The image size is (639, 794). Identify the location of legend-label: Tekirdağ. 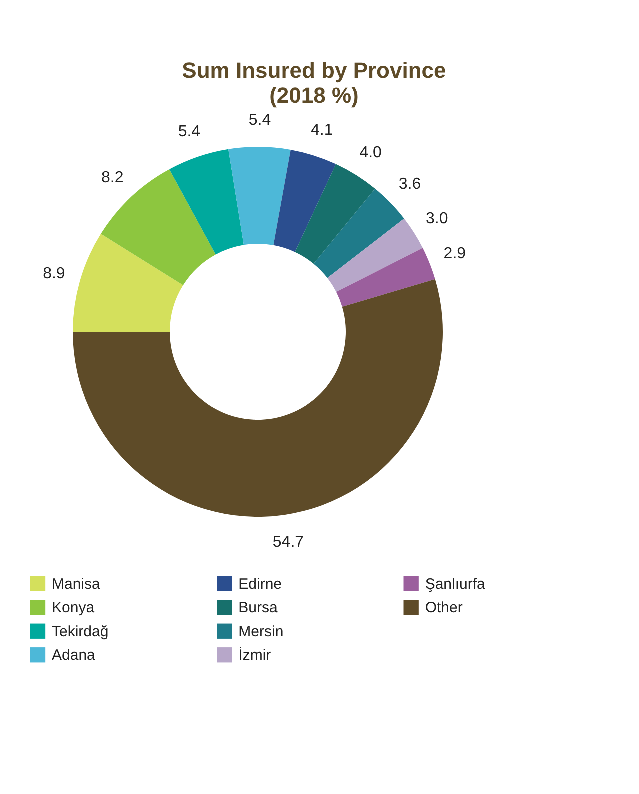
(80, 631).